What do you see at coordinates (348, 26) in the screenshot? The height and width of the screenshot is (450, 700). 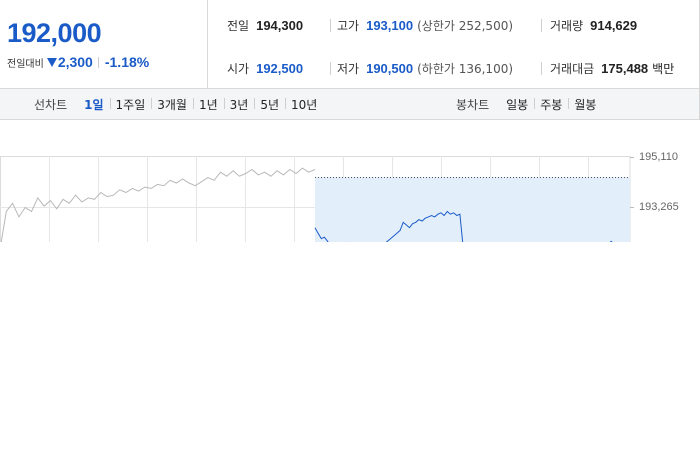 I see `stat-label: 고가` at bounding box center [348, 26].